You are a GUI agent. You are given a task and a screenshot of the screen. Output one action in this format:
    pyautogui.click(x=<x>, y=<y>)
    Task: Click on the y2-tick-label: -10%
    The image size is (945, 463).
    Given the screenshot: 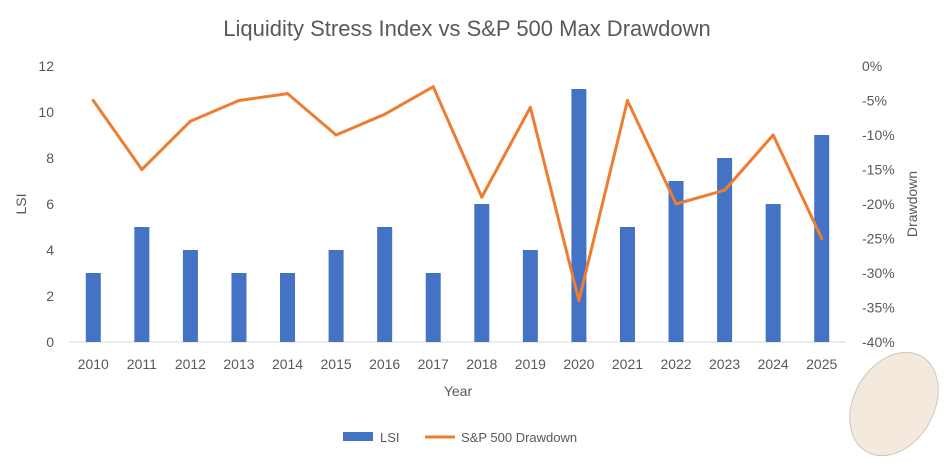 What is the action you would take?
    pyautogui.click(x=878, y=135)
    